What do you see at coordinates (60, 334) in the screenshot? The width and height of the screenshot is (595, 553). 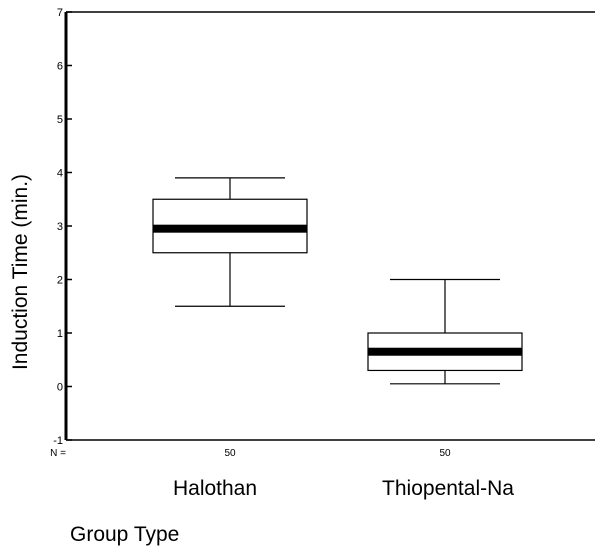 I see `y-tick-label: 1` at bounding box center [60, 334].